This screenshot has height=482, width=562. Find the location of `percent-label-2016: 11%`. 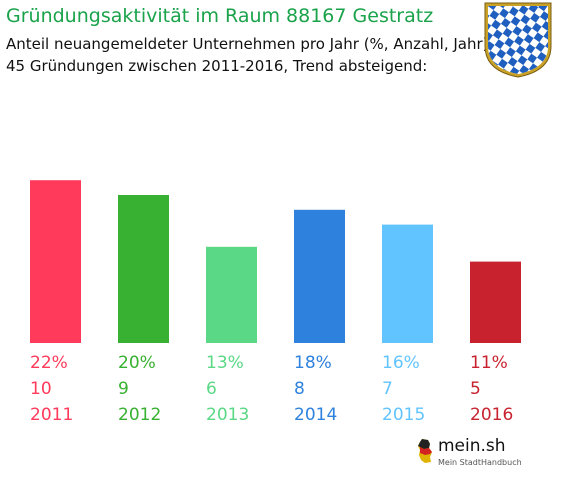

percent-label-2016: 11% is located at coordinates (489, 363).